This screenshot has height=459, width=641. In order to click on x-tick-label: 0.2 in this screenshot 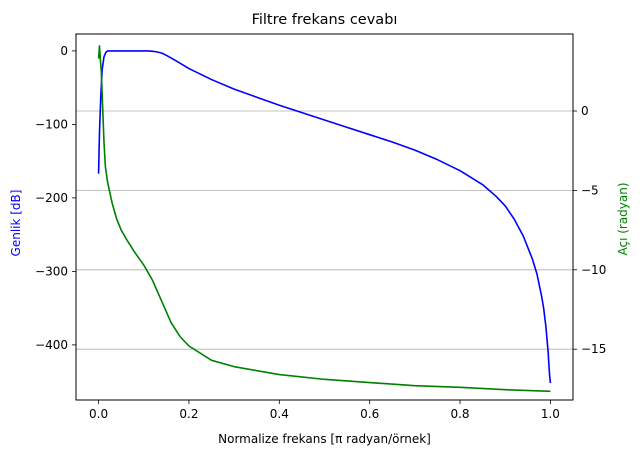, I will do `click(188, 414)`.